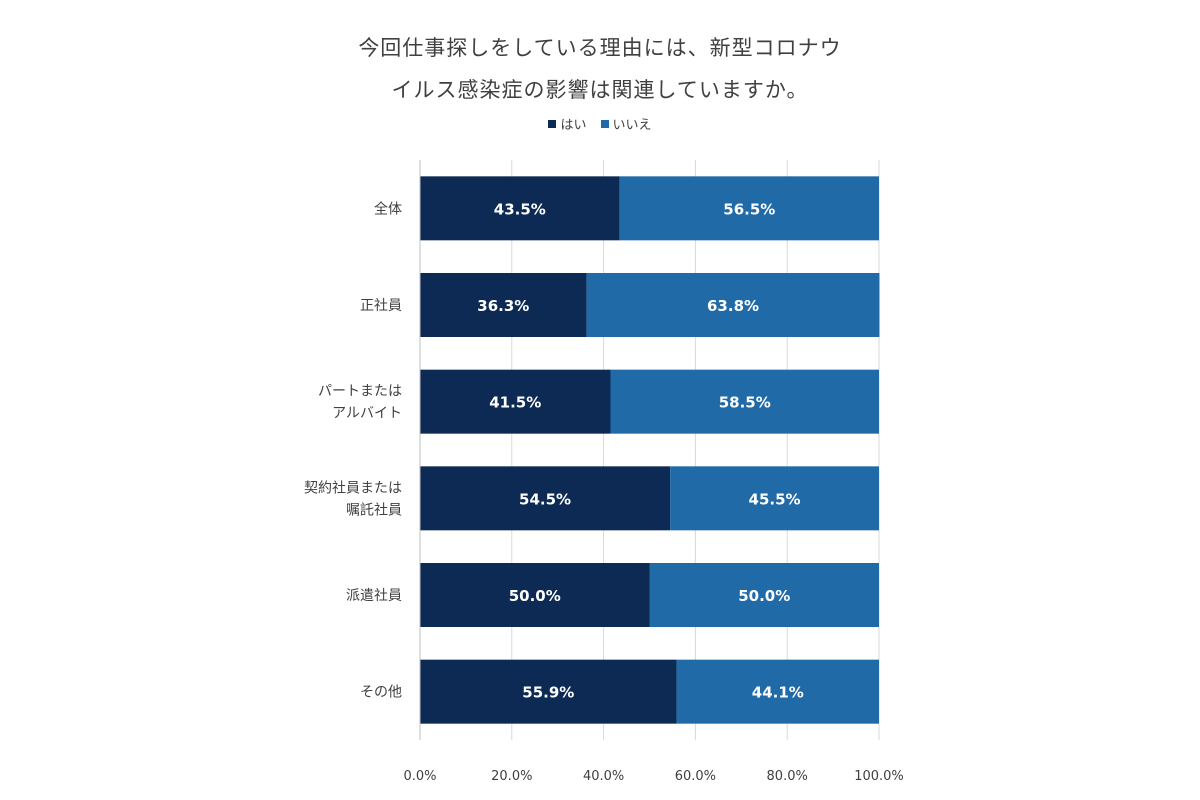 Image resolution: width=1200 pixels, height=800 pixels. What do you see at coordinates (511, 776) in the screenshot?
I see `x-tick-label: 20.0%` at bounding box center [511, 776].